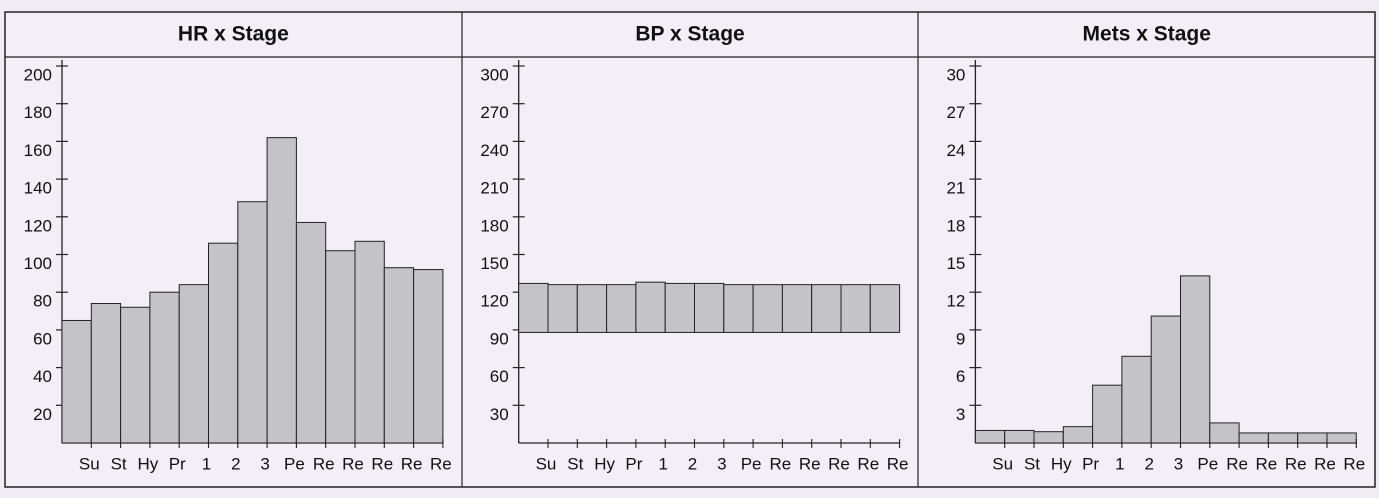  Describe the element at coordinates (494, 225) in the screenshot. I see `y-tick-label: 180` at that location.